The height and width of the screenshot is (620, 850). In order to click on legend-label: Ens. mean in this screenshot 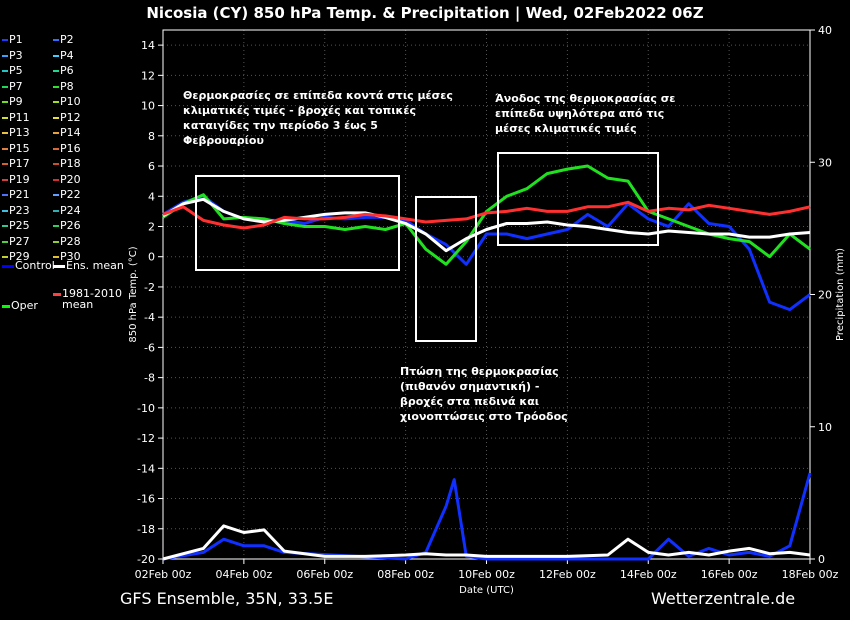, I will do `click(95, 265)`.